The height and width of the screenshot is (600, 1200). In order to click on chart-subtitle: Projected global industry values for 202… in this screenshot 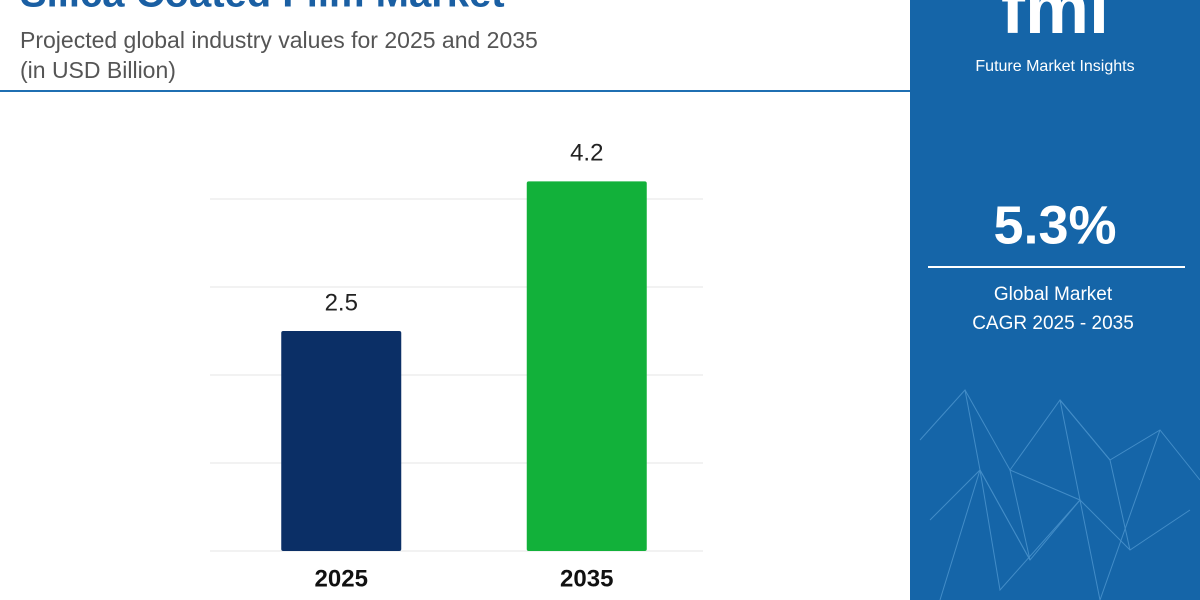, I will do `click(279, 40)`.